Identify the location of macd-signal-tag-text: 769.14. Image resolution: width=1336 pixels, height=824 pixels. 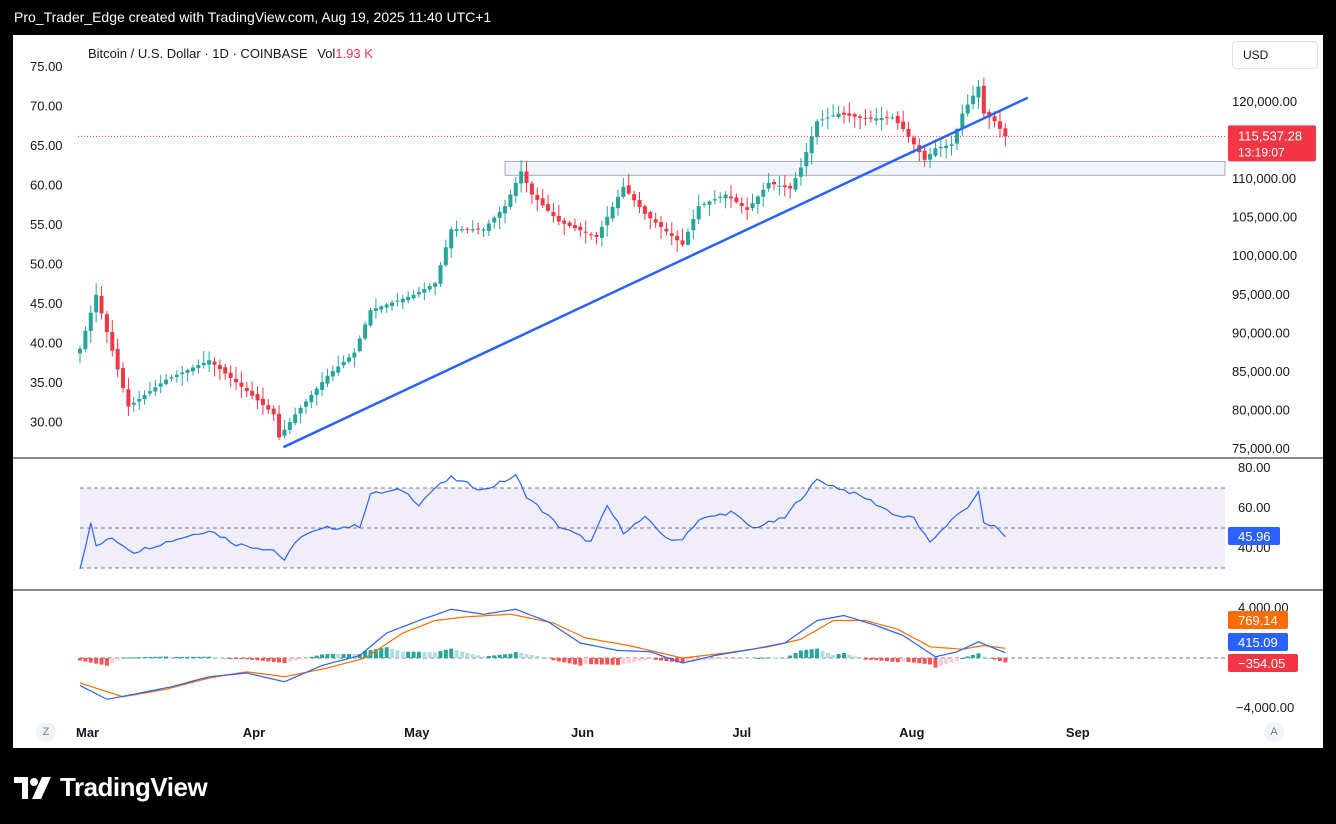
(1258, 620).